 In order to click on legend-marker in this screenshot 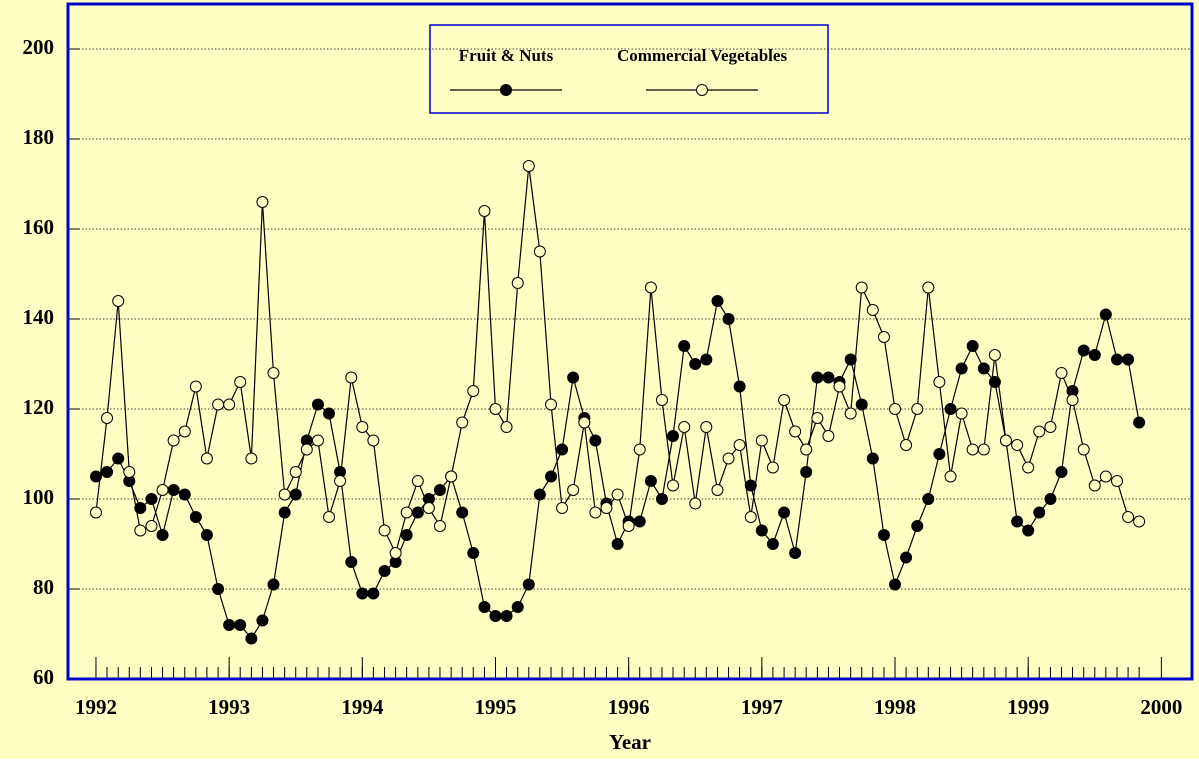, I will do `click(702, 90)`.